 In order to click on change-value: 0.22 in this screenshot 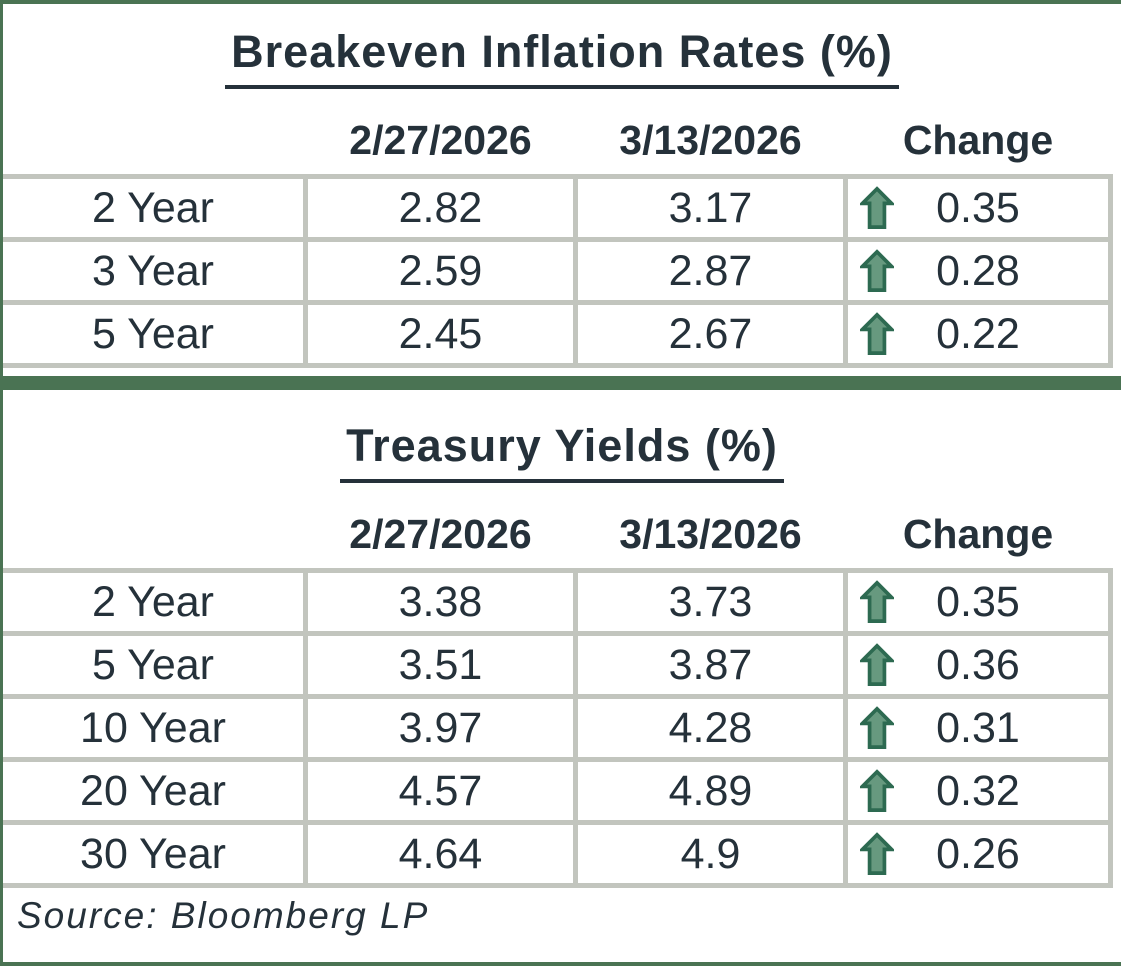, I will do `click(978, 333)`.